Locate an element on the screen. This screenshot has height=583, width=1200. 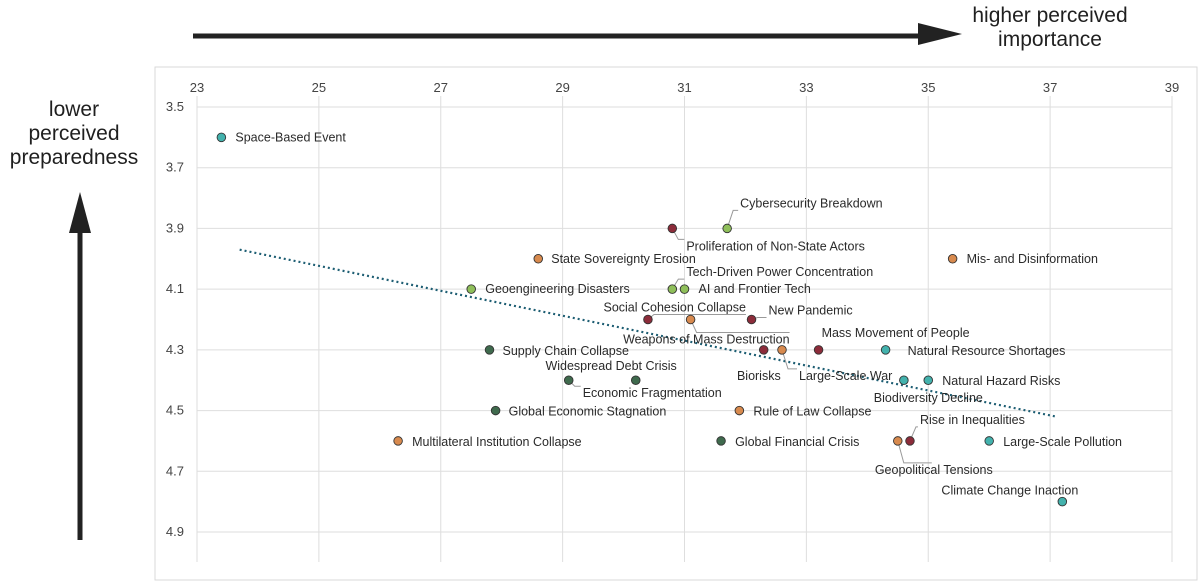
data-label: Mass Movement of People is located at coordinates (896, 333).